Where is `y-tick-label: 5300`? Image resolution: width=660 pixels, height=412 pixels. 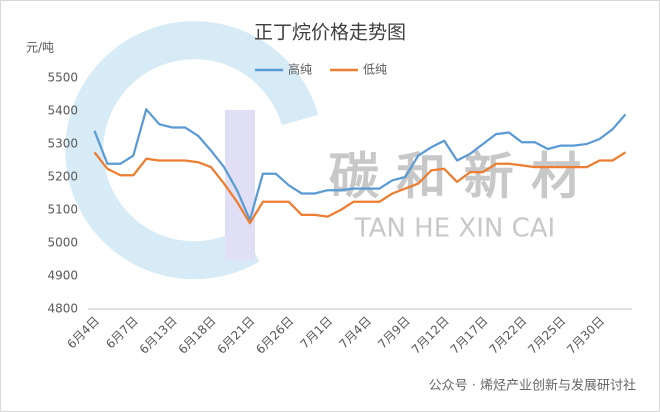
y-tick-label: 5300 is located at coordinates (62, 144).